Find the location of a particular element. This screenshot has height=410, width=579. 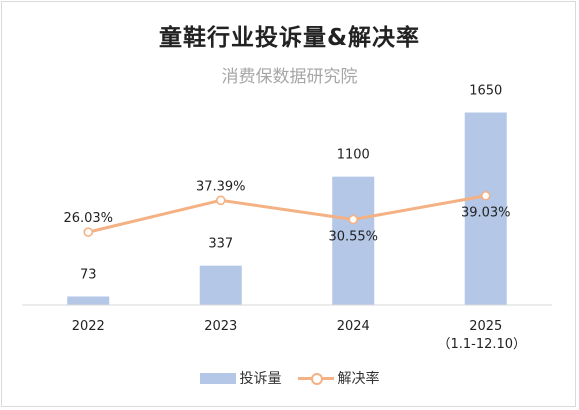

bar-2025 is located at coordinates (485, 208).